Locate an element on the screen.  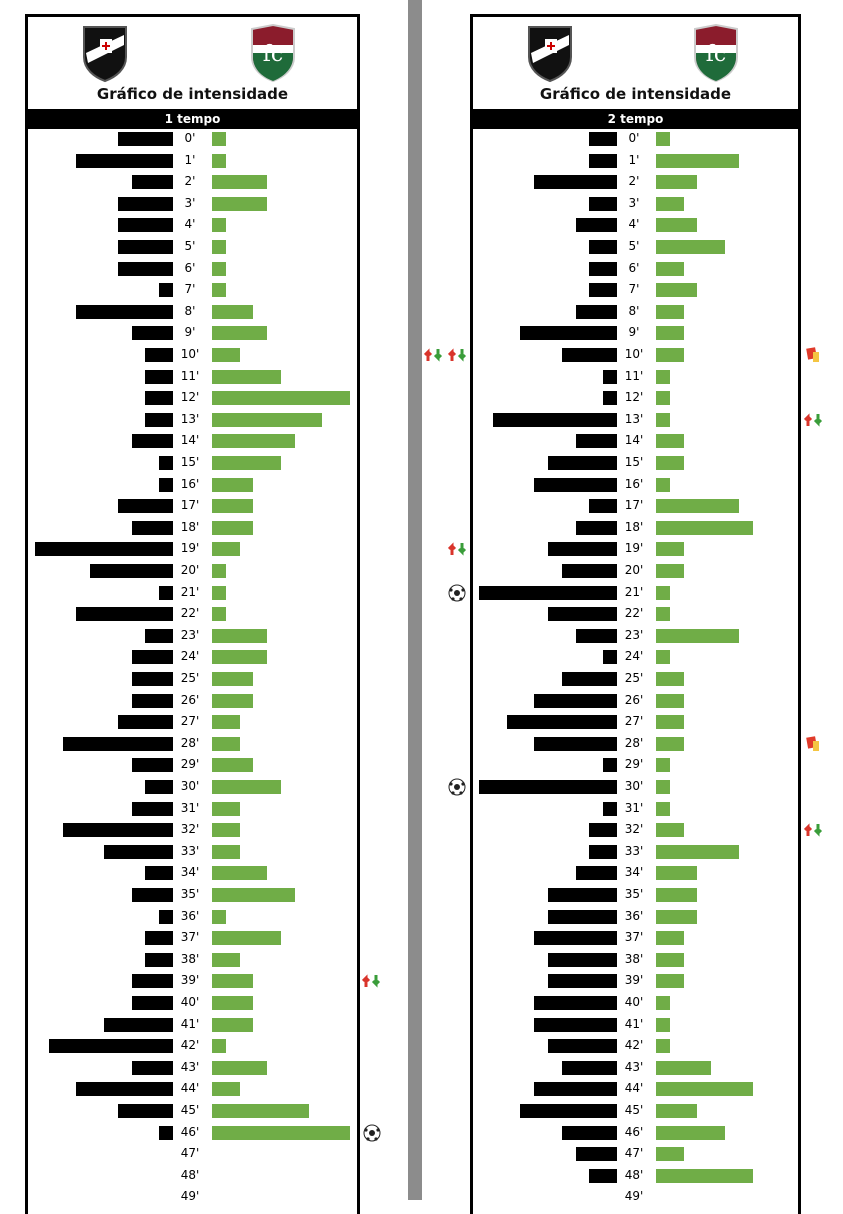
minute-label: 15' is located at coordinates (190, 462).